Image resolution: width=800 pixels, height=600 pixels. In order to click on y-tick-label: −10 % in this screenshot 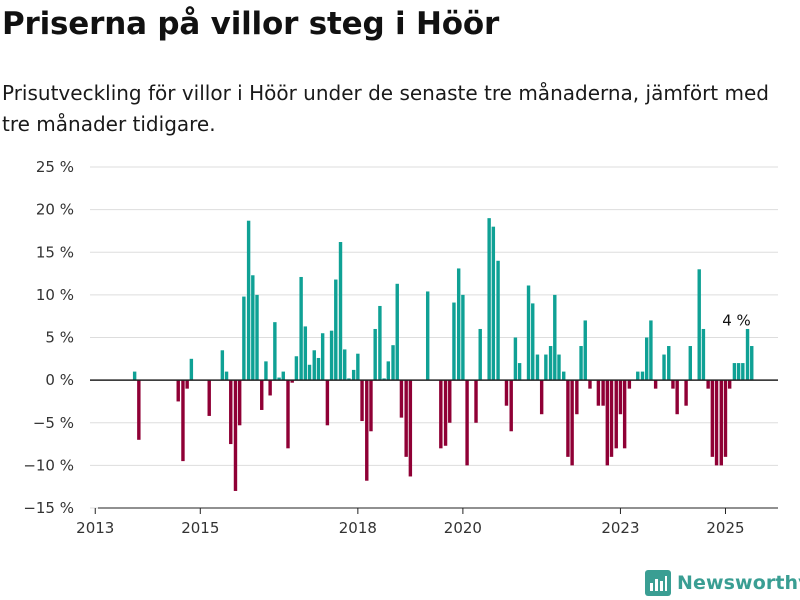, I will do `click(48, 465)`.